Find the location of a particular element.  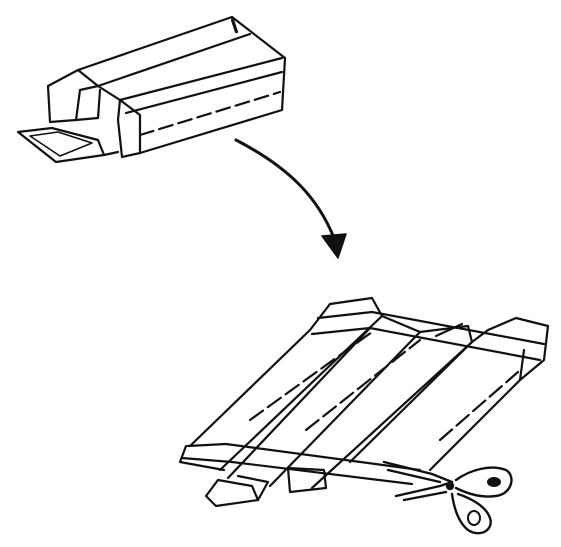

scissors-icon is located at coordinates (447, 497).